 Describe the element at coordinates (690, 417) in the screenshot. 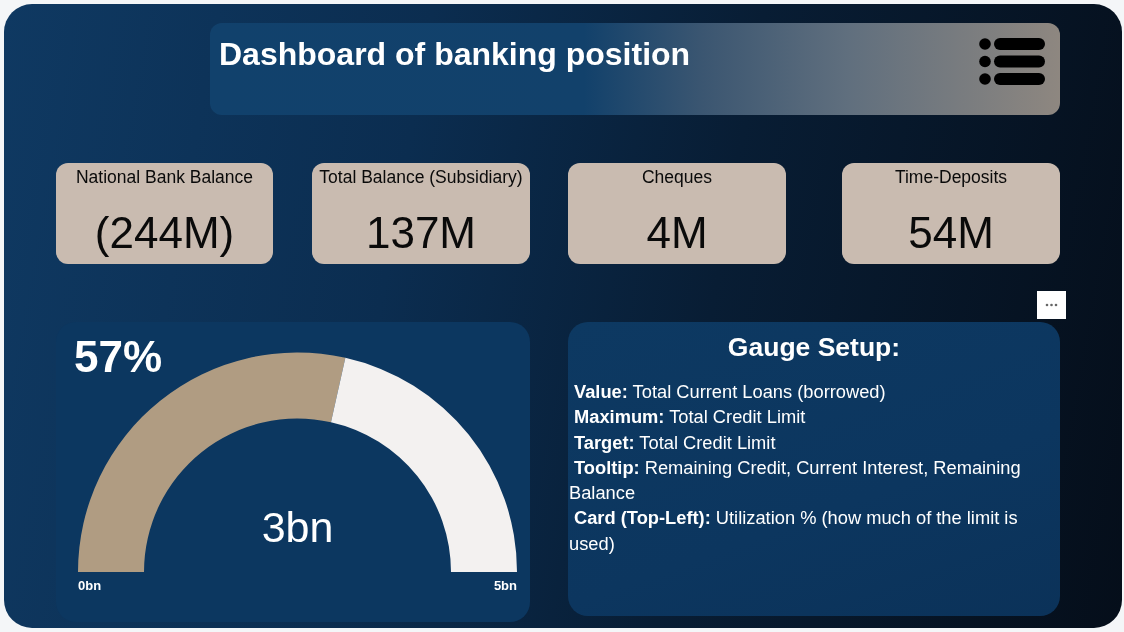

I see `text: Maximum: Total Credit Limit` at that location.